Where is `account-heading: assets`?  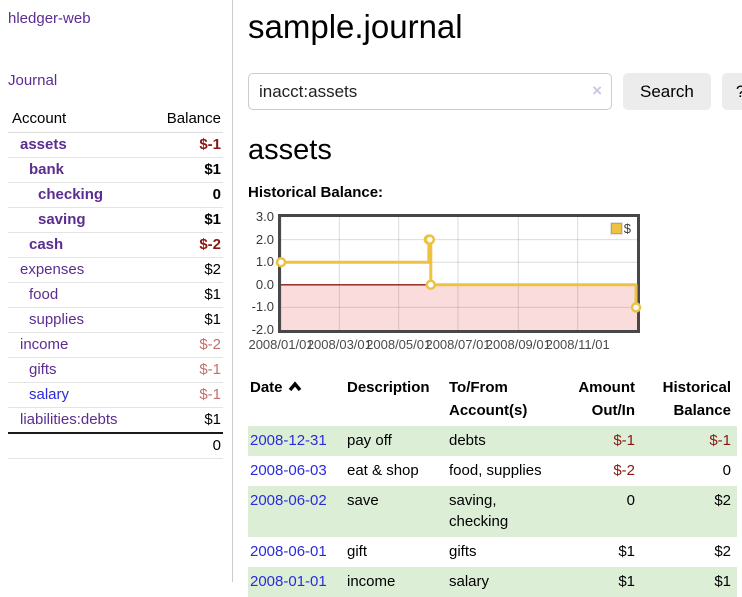 account-heading: assets is located at coordinates (290, 150).